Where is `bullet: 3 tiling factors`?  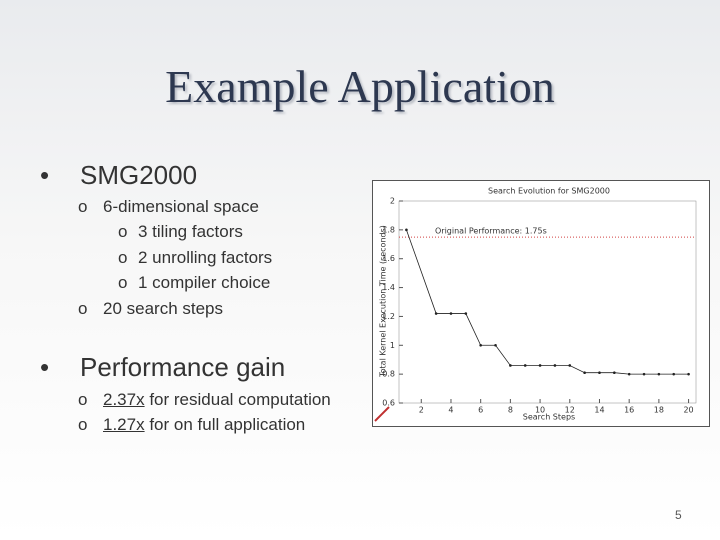 bullet: 3 tiling factors is located at coordinates (190, 231).